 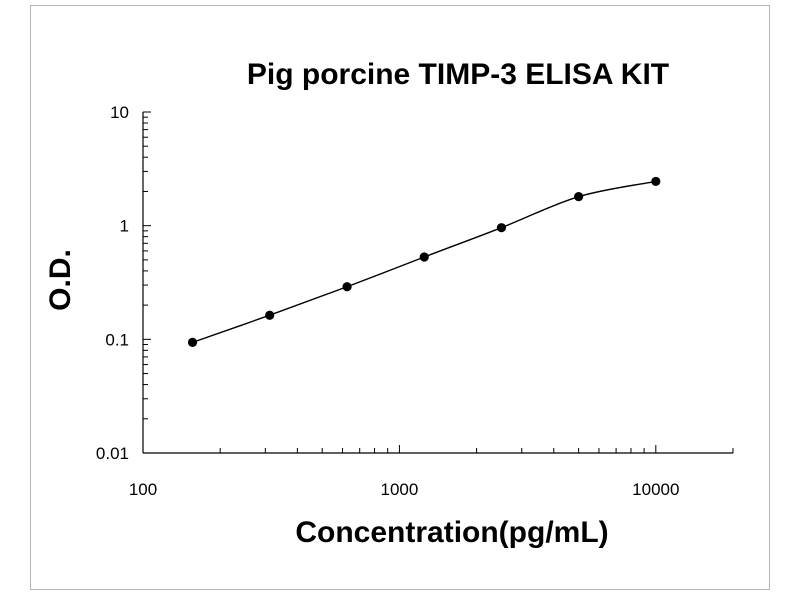 What do you see at coordinates (117, 339) in the screenshot?
I see `y-tick-label: 0.1` at bounding box center [117, 339].